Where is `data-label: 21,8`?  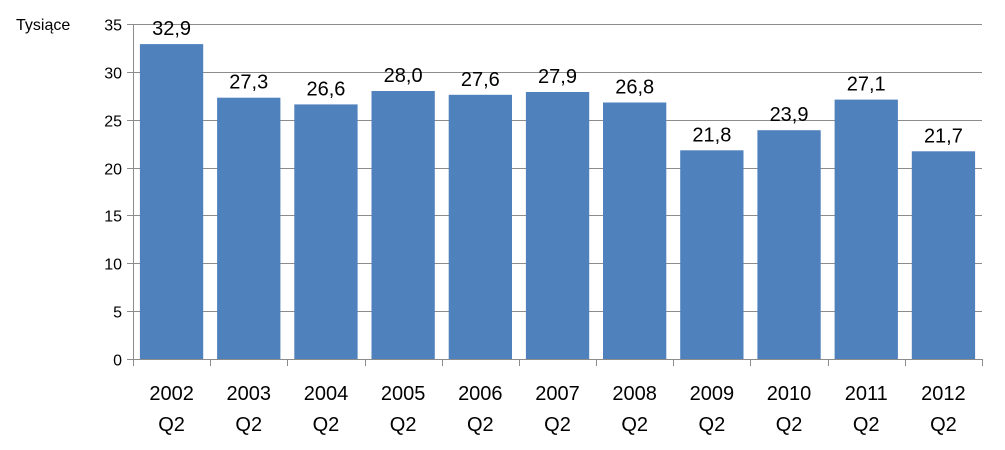 data-label: 21,8 is located at coordinates (711, 135).